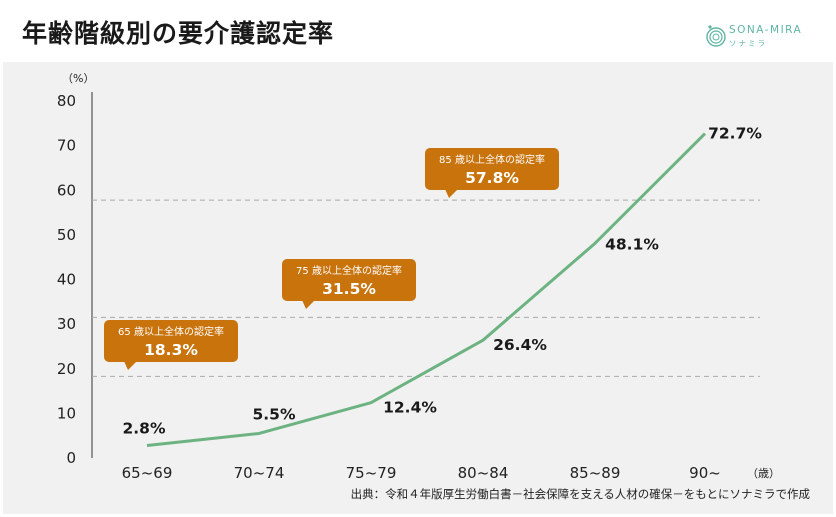 This screenshot has height=517, width=836. I want to click on x-tick-label: 90~, so click(705, 473).